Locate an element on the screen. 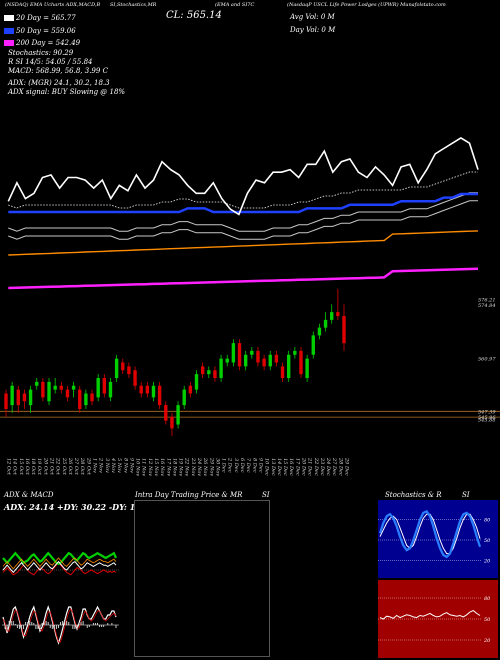 Image resolution: width=500 pixels, height=660 pixels. rsi-value: R SI 14/5: 54.05 / 55.84 is located at coordinates (50, 62).